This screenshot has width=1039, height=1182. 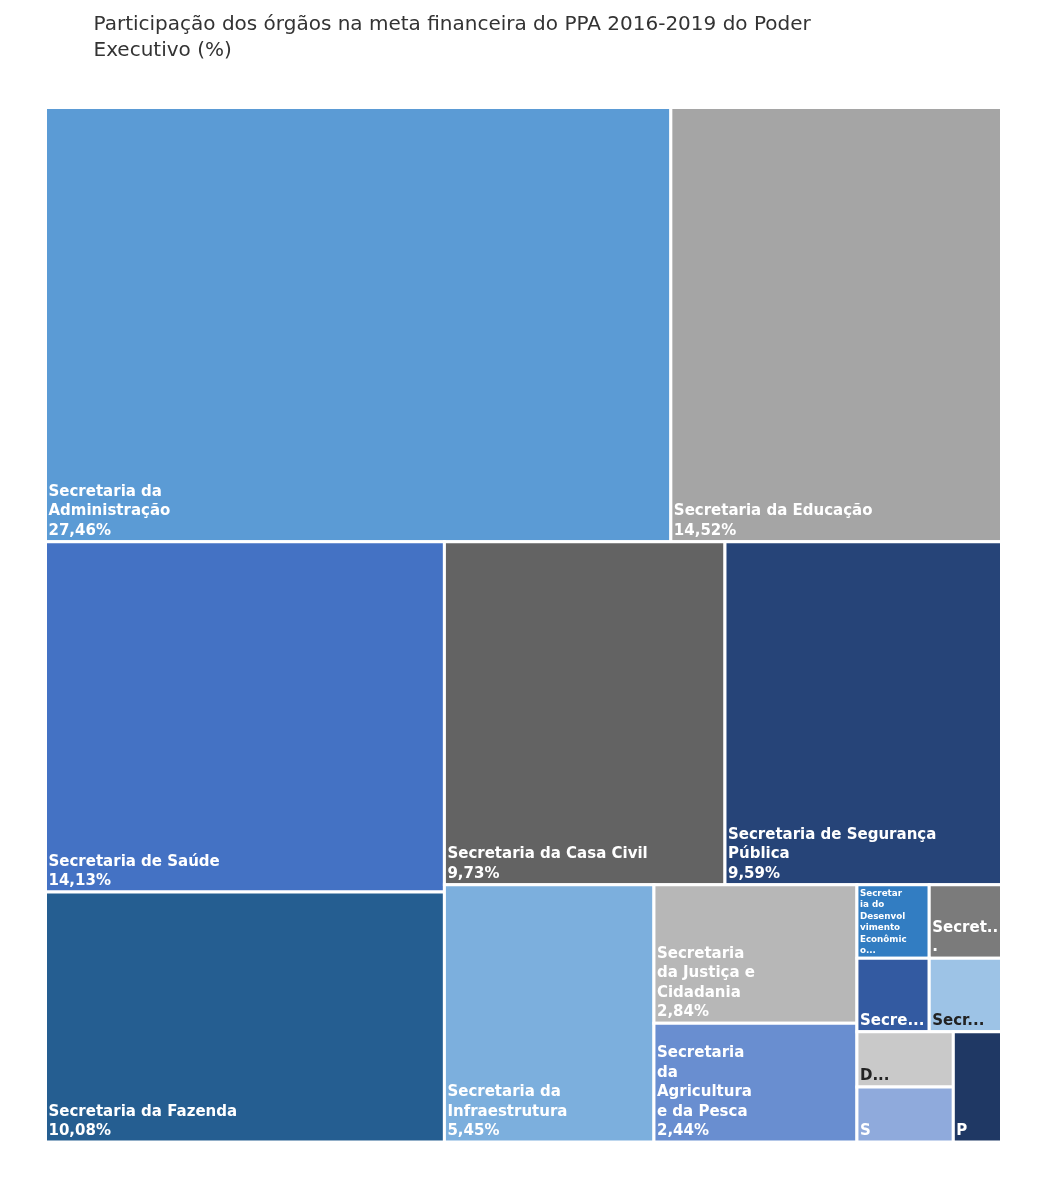 What do you see at coordinates (682, 1011) in the screenshot?
I see `data-label: 2,84%` at bounding box center [682, 1011].